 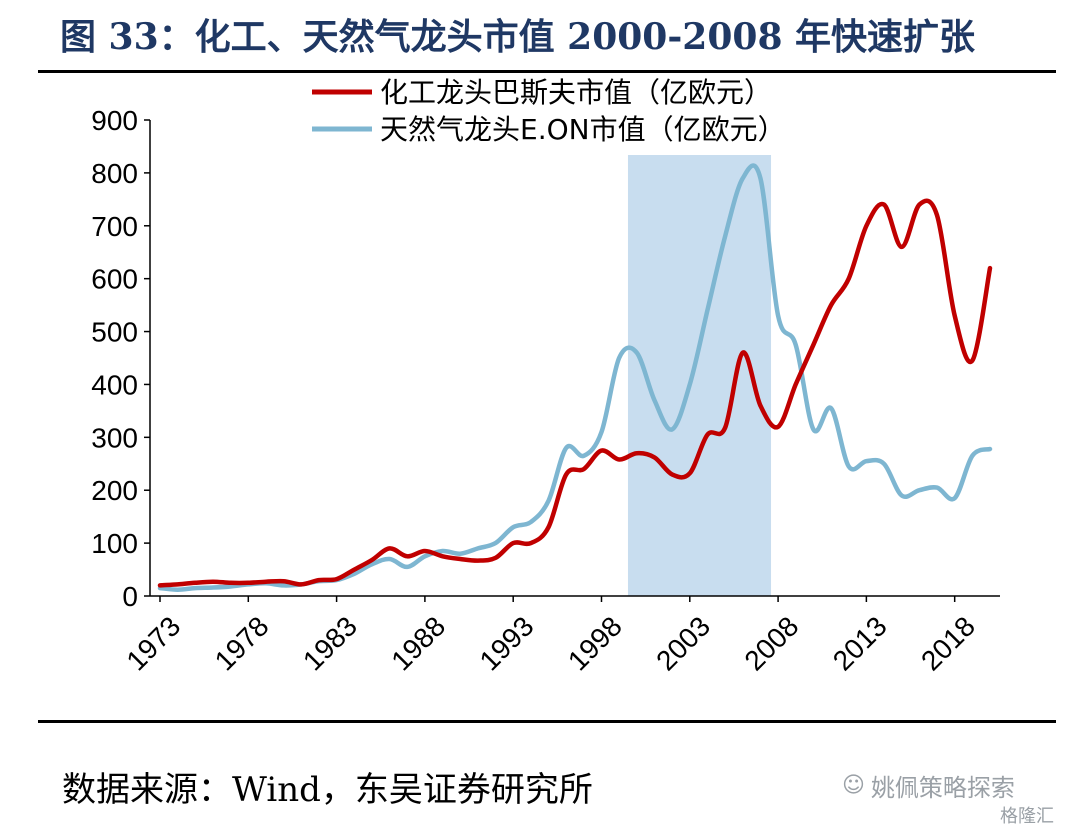 What do you see at coordinates (595, 643) in the screenshot?
I see `x-tick-label: 1998` at bounding box center [595, 643].